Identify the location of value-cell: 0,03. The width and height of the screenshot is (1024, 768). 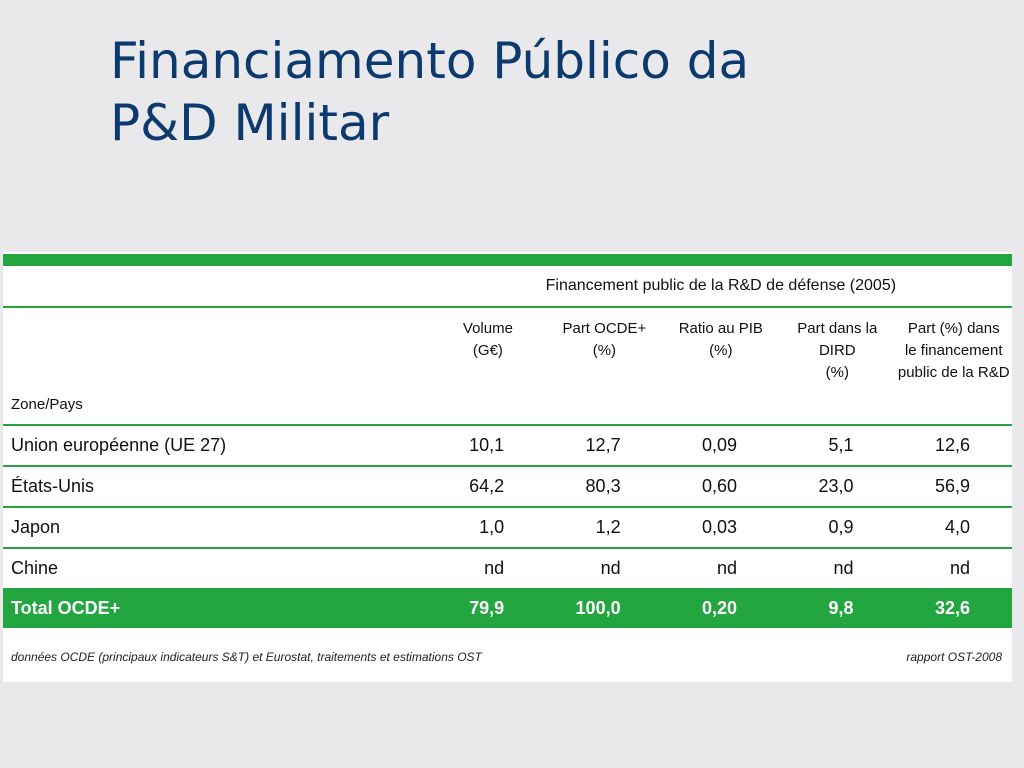
(721, 528).